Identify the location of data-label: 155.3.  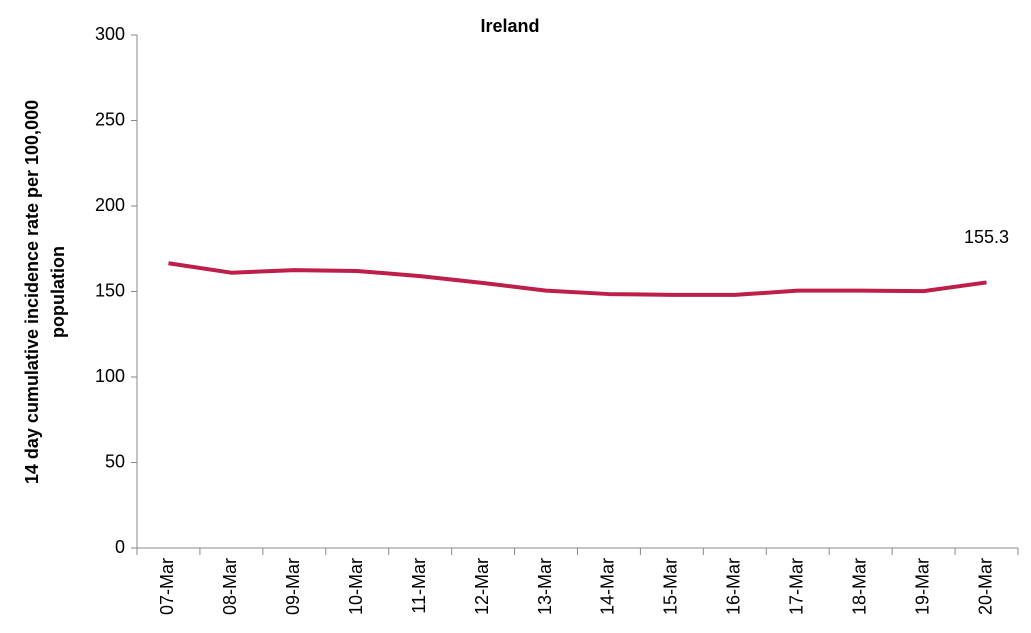
(986, 237).